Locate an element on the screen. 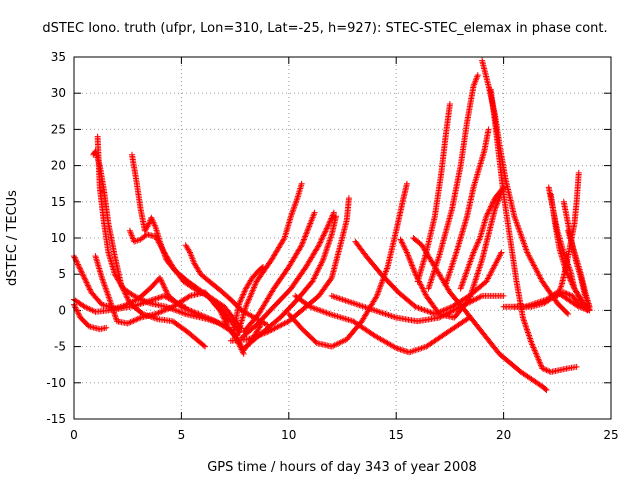 This screenshot has height=480, width=640. y-tick-label: -15 is located at coordinates (56, 419).